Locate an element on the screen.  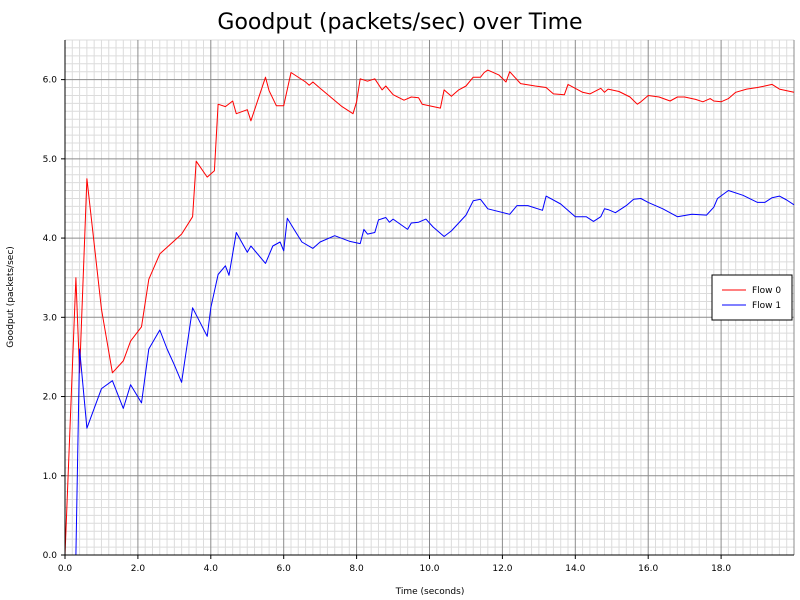
y-tick-label: 4.0 is located at coordinates (50, 239).